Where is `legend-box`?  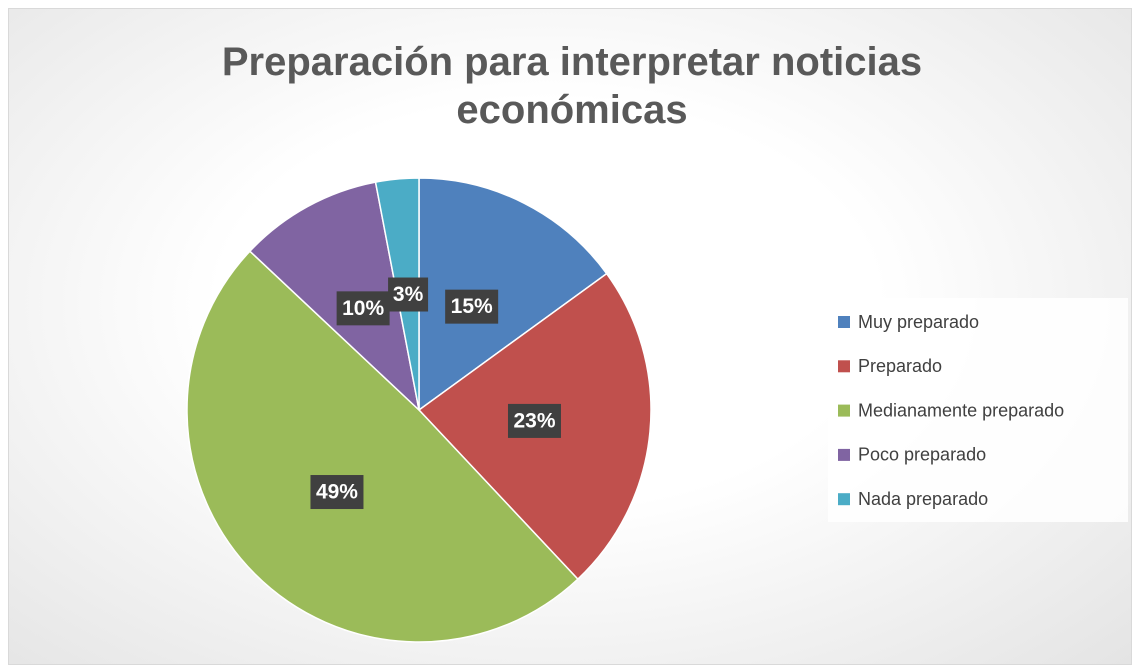
legend-box is located at coordinates (978, 410).